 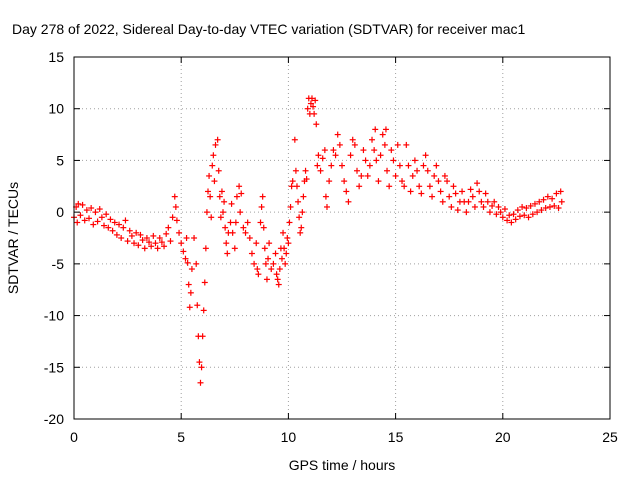 I want to click on x-tick-label: 25, so click(x=610, y=437).